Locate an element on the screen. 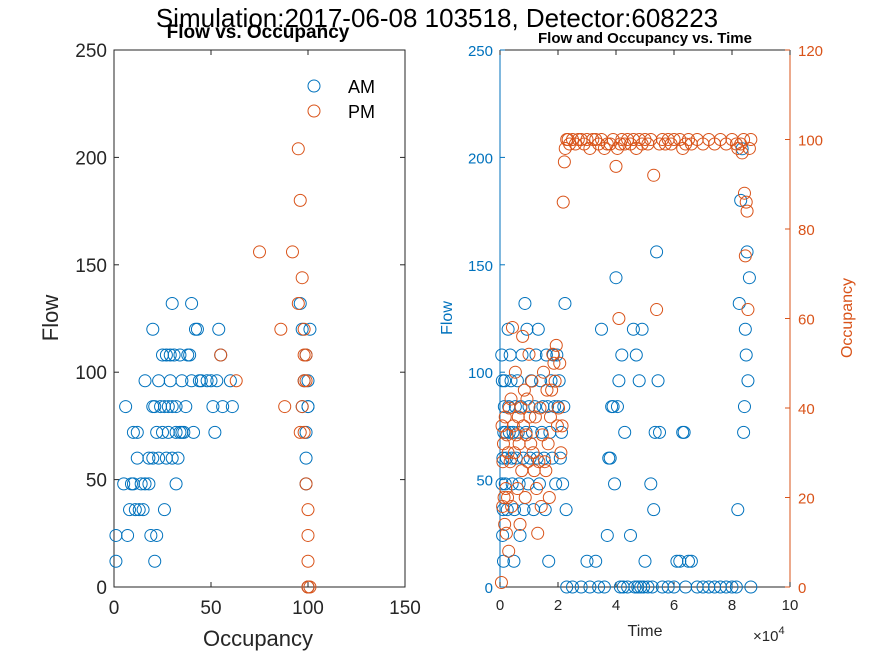  left-y-axis-label: Flow is located at coordinates (50, 318).